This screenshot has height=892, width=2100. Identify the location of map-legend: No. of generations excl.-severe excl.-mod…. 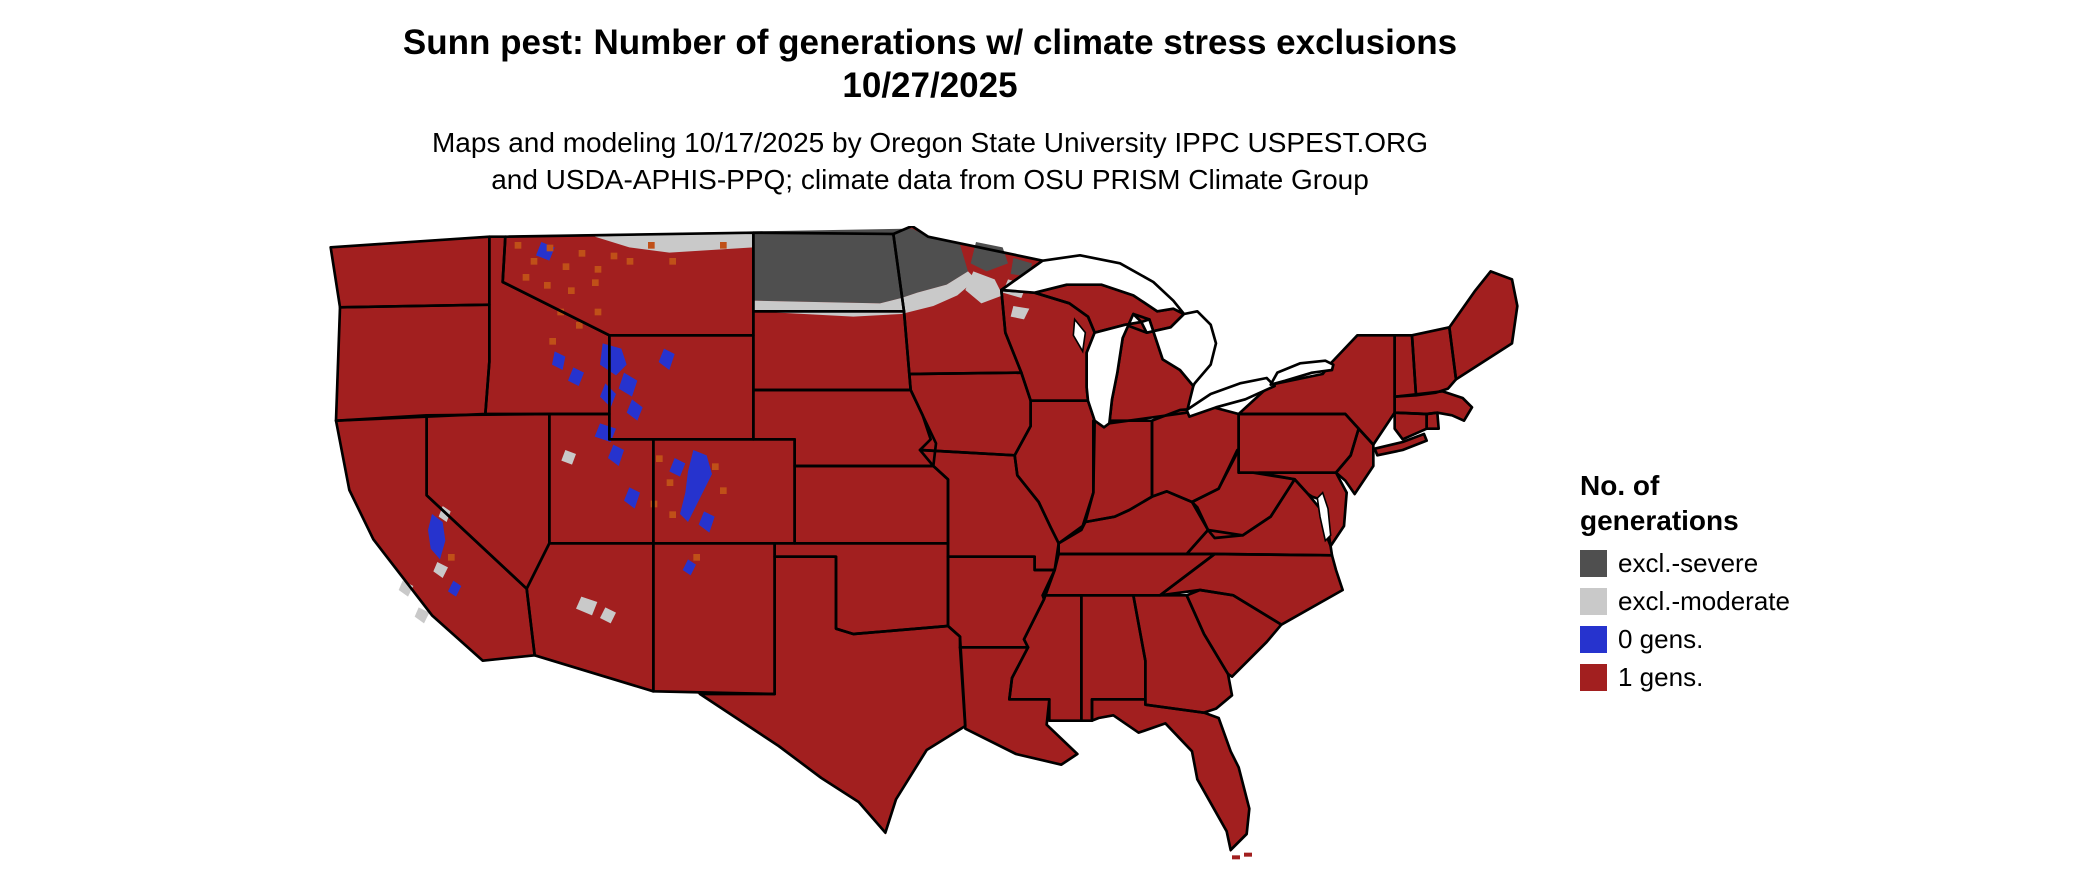
(1715, 584).